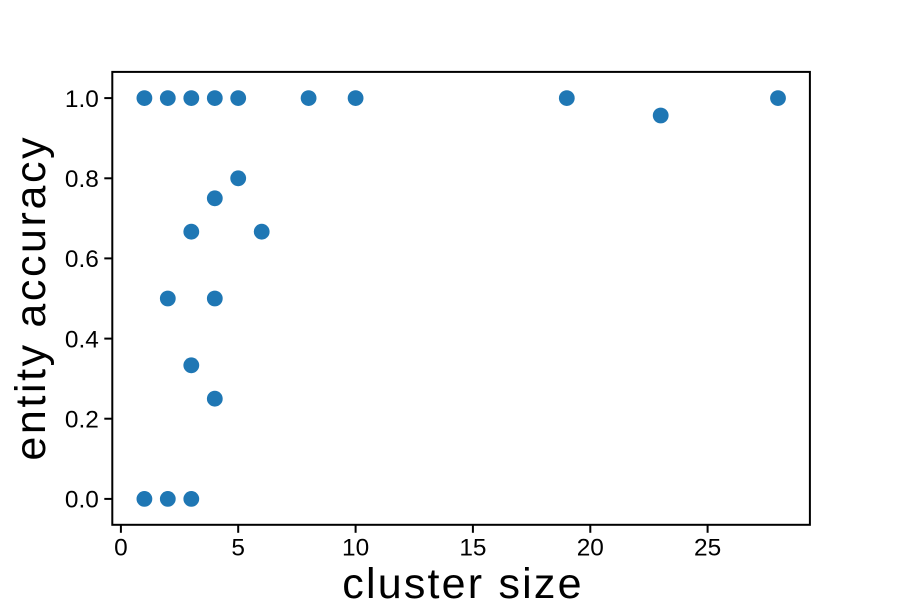  Describe the element at coordinates (707, 548) in the screenshot. I see `svg-text: 25` at that location.